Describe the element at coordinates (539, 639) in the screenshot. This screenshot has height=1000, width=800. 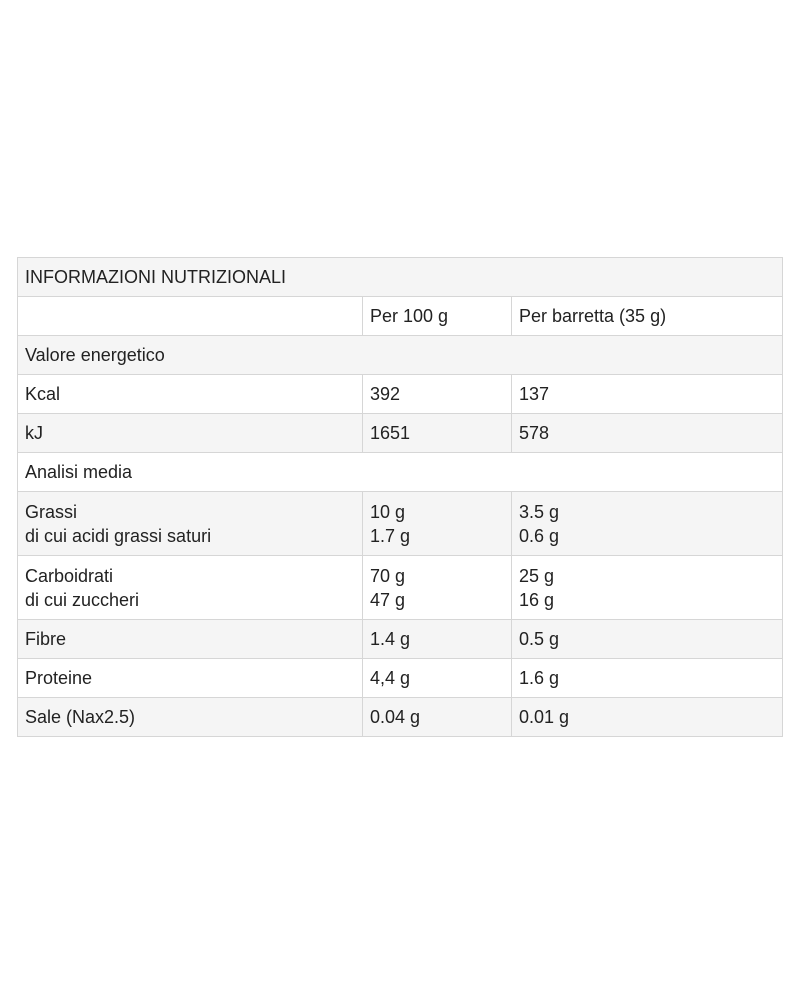
I see `value: 0.5 g` at that location.